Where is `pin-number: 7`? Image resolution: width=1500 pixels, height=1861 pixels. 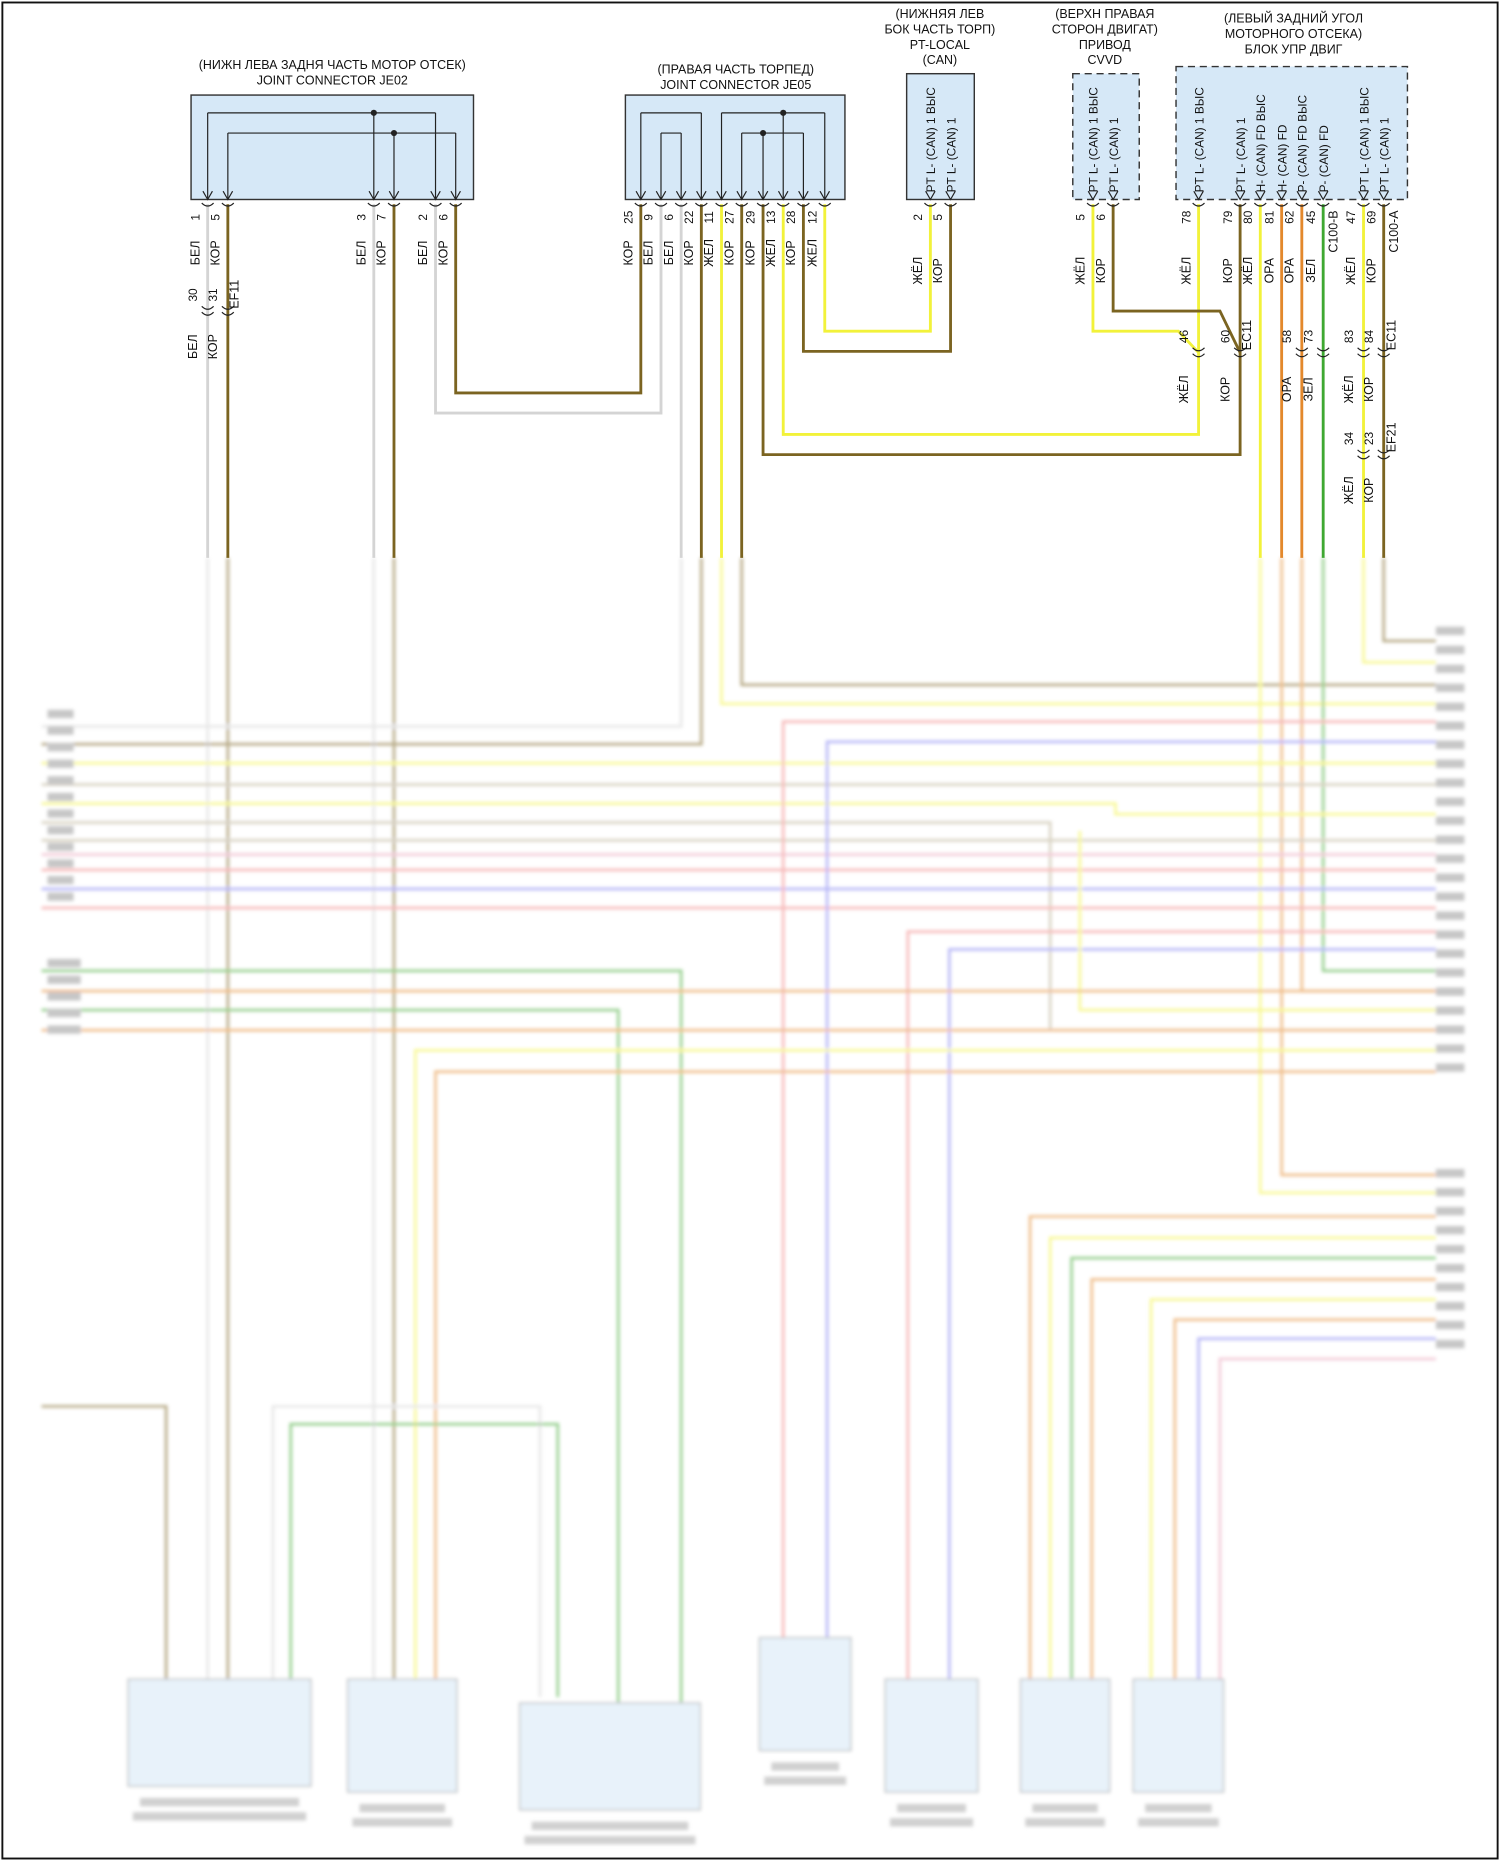 pin-number: 7 is located at coordinates (382, 217).